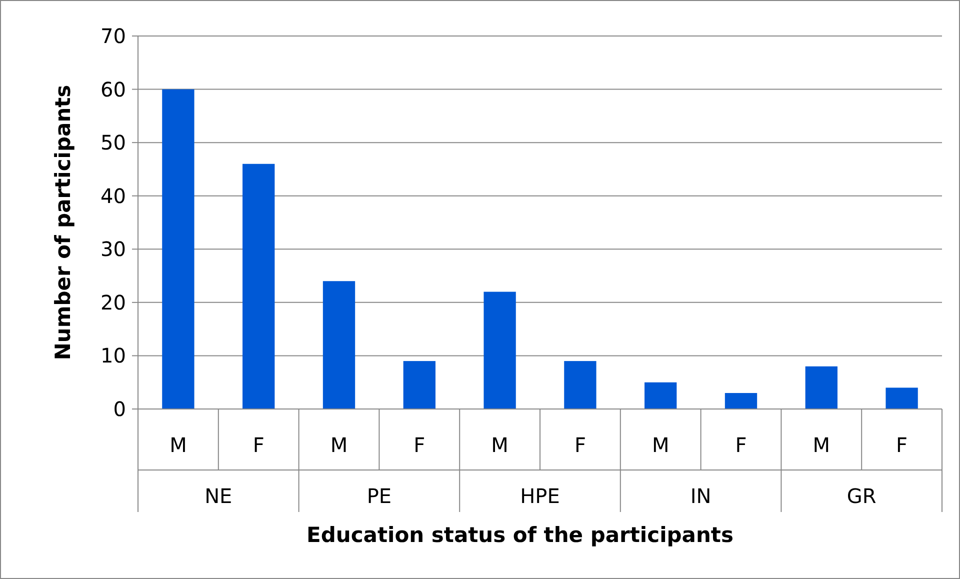 The height and width of the screenshot is (579, 960). What do you see at coordinates (113, 36) in the screenshot?
I see `y-tick-label: 70` at bounding box center [113, 36].